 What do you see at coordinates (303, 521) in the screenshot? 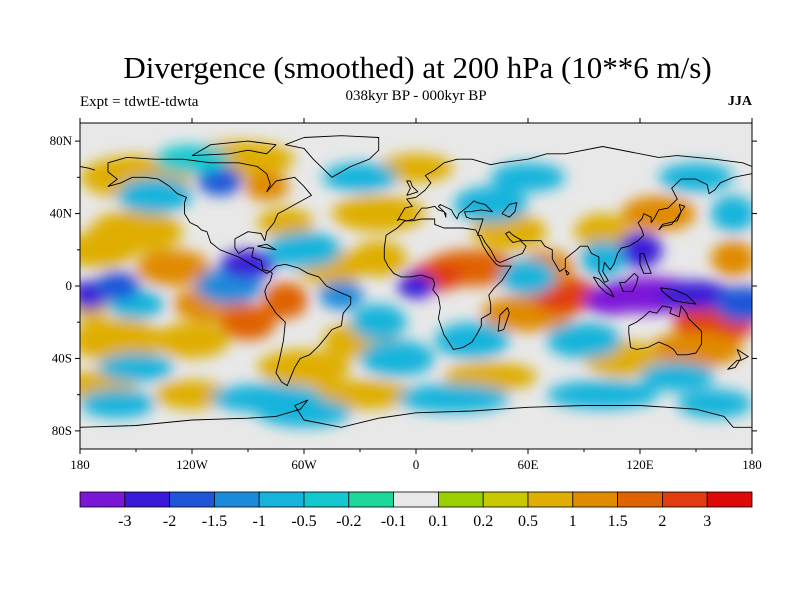
I see `colorbar-label: -0.5` at bounding box center [303, 521].